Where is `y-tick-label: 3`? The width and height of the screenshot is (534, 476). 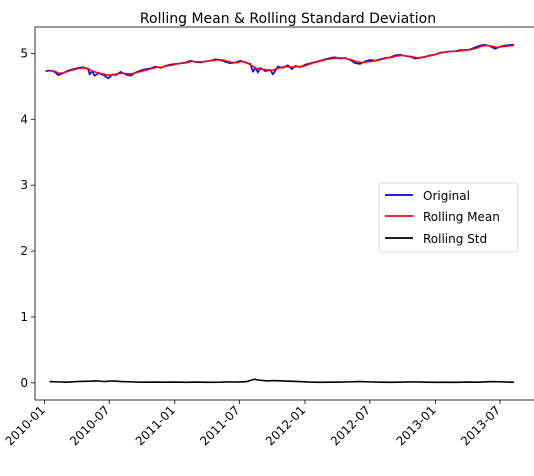 y-tick-label: 3 is located at coordinates (24, 185).